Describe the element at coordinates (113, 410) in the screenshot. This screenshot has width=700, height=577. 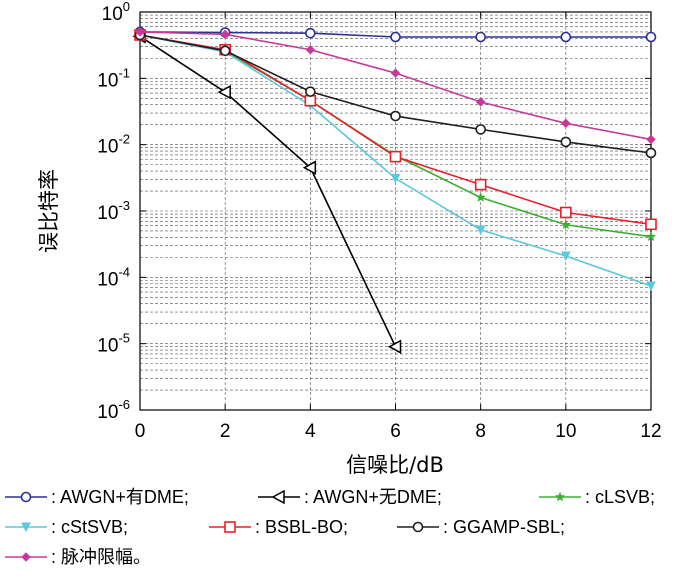
I see `y-tick-label: 10⁻⁶` at that location.